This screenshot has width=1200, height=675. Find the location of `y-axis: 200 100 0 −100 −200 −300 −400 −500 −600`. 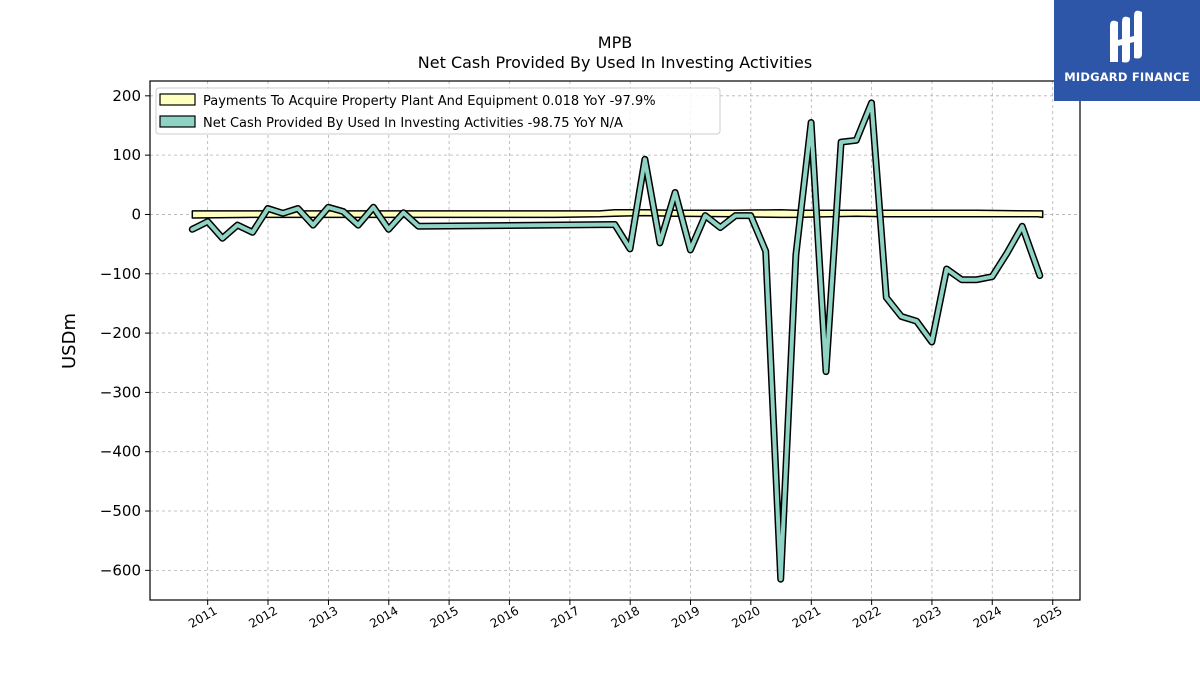

y-axis: 200 100 0 −100 −200 −300 −400 −500 −600 is located at coordinates (125, 333).